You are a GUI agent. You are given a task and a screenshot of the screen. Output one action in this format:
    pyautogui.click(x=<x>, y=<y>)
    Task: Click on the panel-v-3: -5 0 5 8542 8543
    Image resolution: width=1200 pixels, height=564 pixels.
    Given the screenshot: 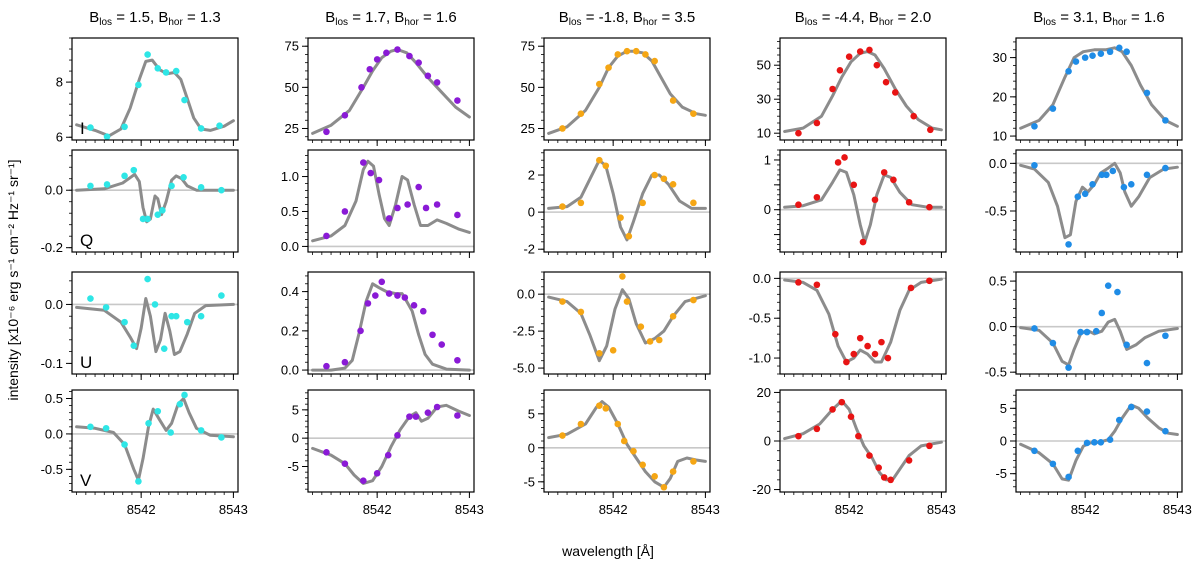 What is the action you would take?
    pyautogui.click(x=621, y=453)
    